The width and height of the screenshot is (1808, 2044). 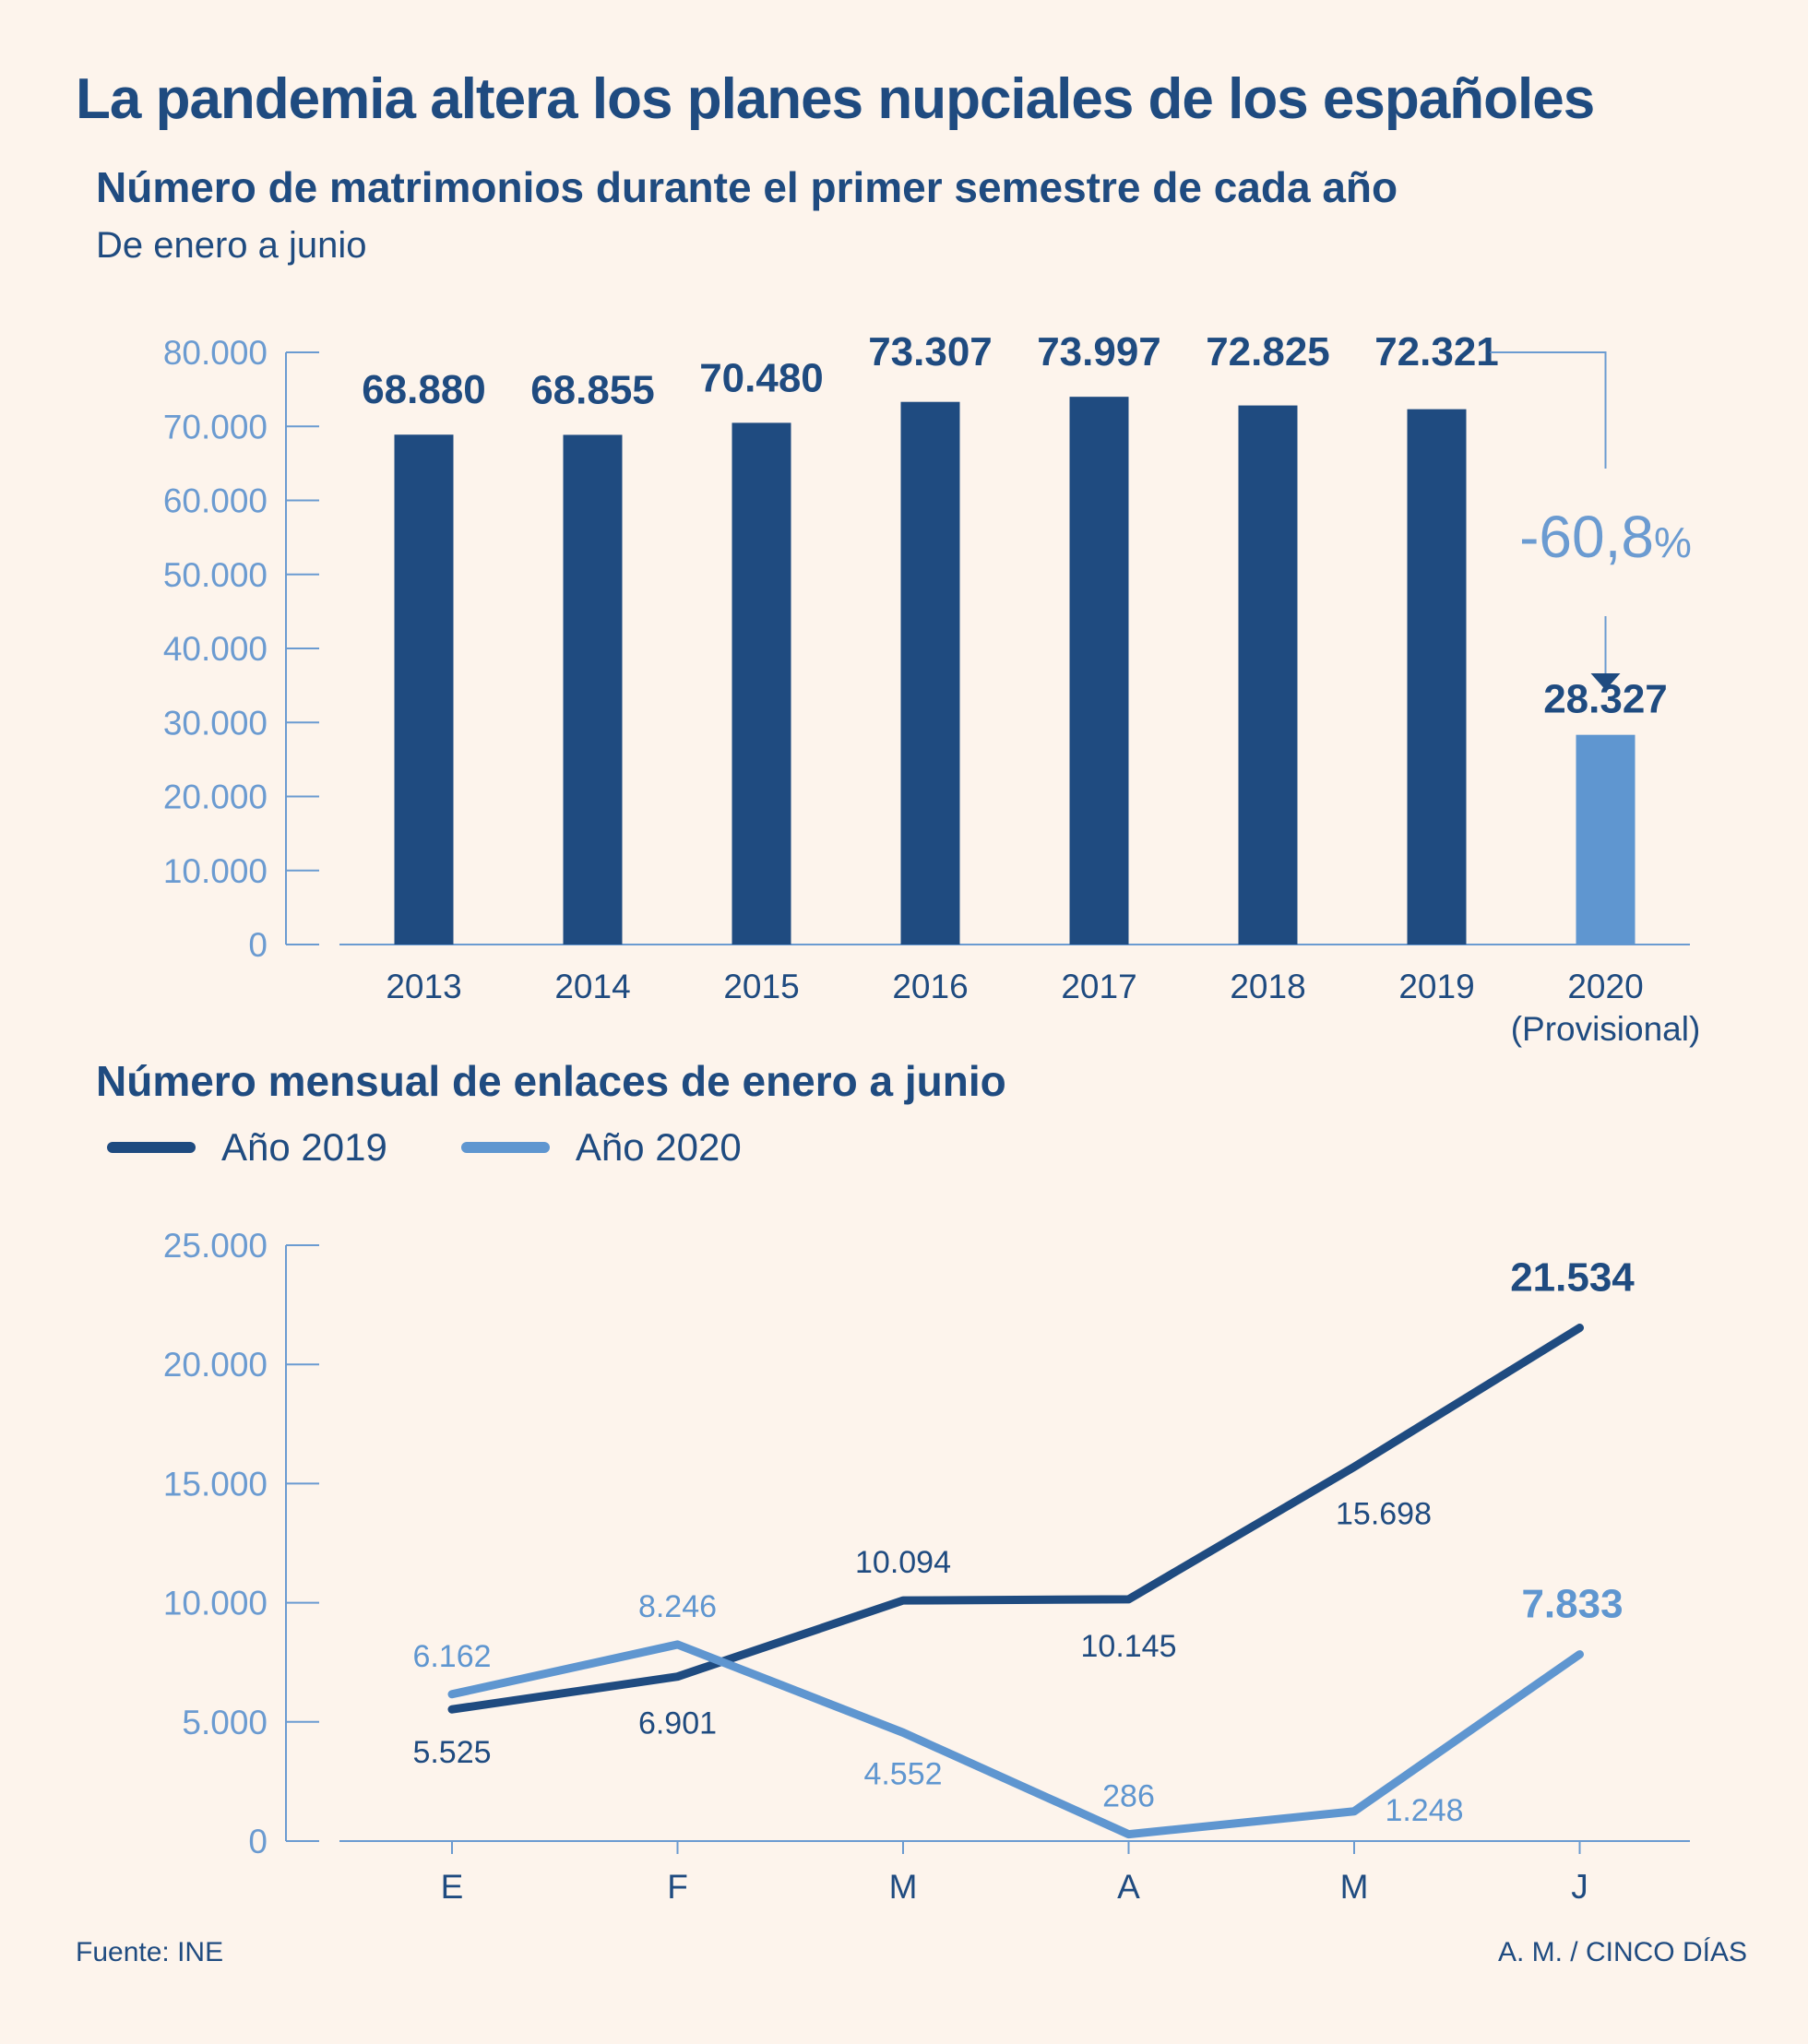 What do you see at coordinates (1099, 351) in the screenshot?
I see `bar-value-label: 73.997` at bounding box center [1099, 351].